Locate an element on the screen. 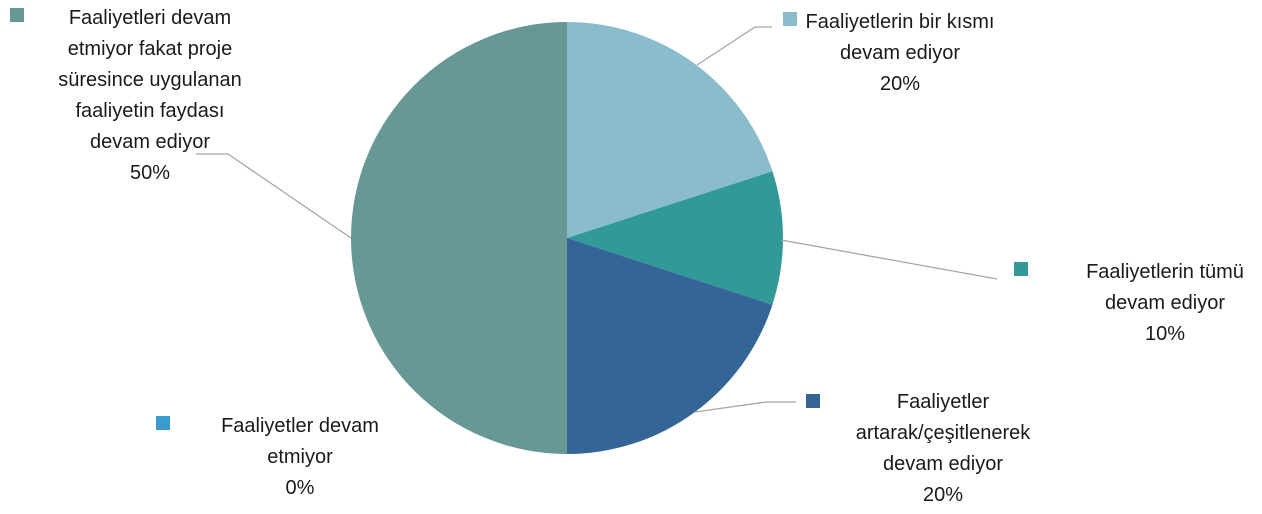 The height and width of the screenshot is (514, 1262). slice-label-line-3-0: Faaliyetler devam is located at coordinates (300, 426).